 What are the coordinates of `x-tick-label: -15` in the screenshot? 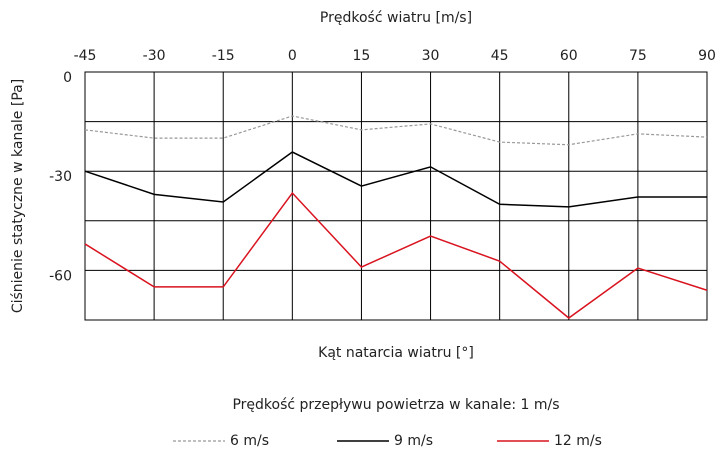 It's located at (223, 56).